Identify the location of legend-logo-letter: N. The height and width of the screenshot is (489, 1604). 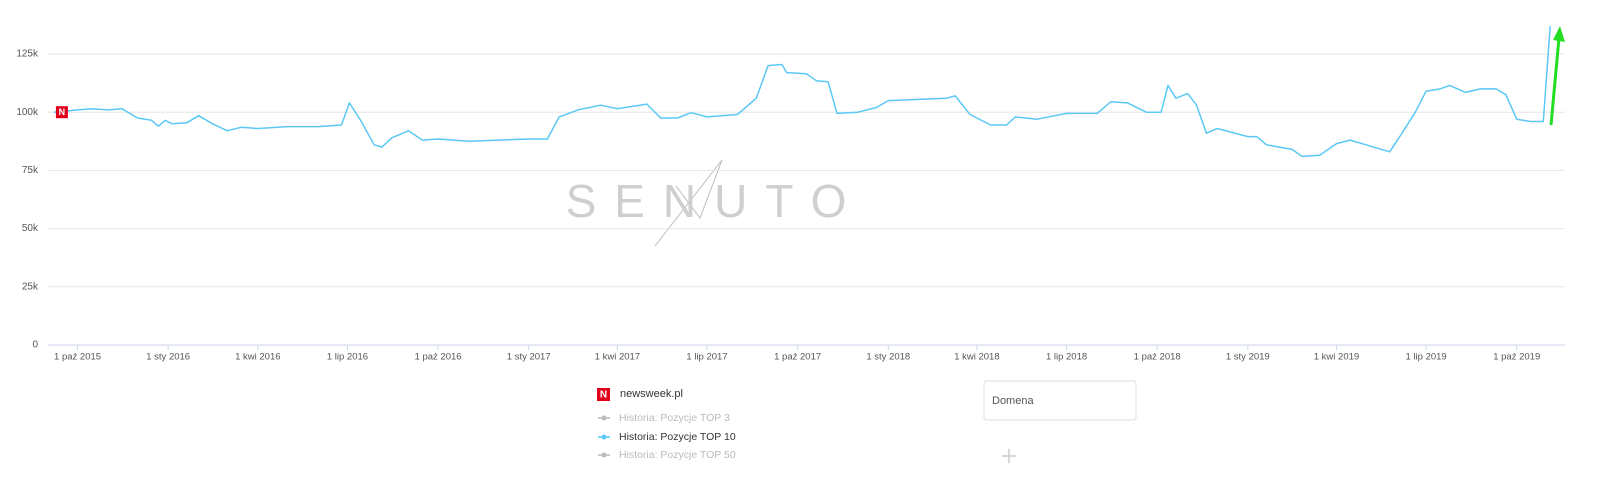
(603, 395).